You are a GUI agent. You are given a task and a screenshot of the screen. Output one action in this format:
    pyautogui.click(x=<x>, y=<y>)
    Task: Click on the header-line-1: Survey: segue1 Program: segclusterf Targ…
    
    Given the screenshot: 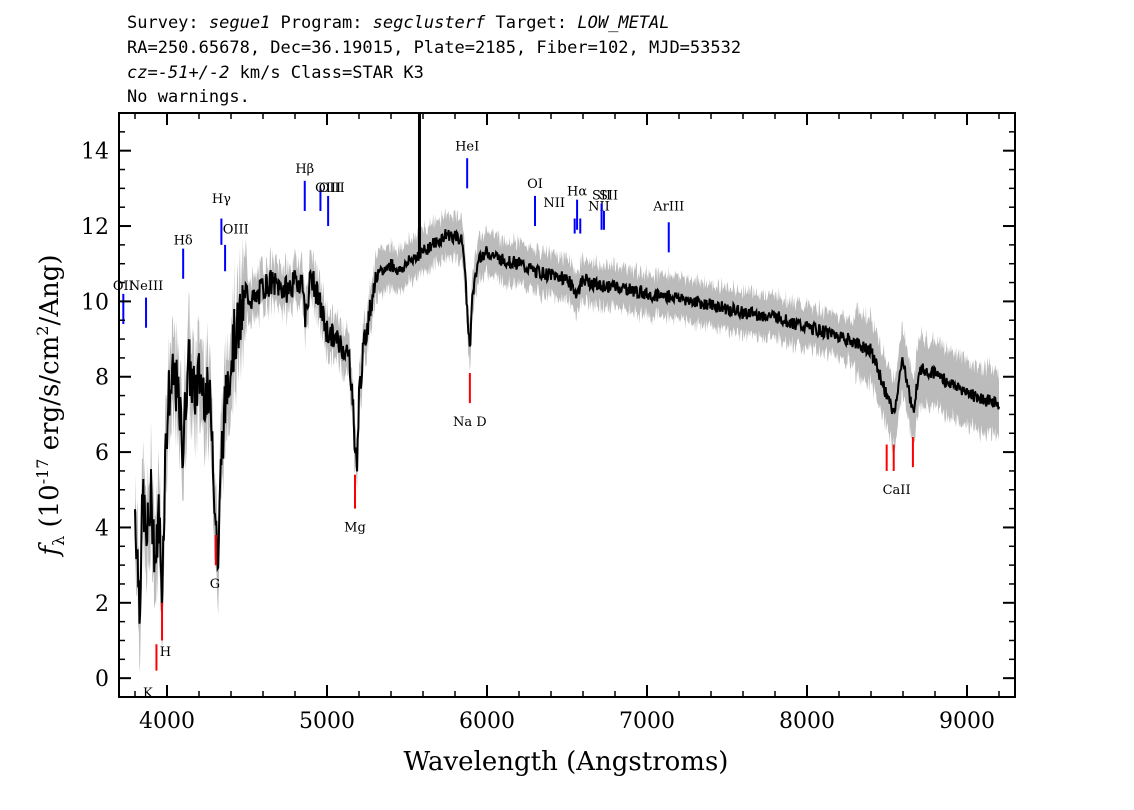 What is the action you would take?
    pyautogui.click(x=398, y=23)
    